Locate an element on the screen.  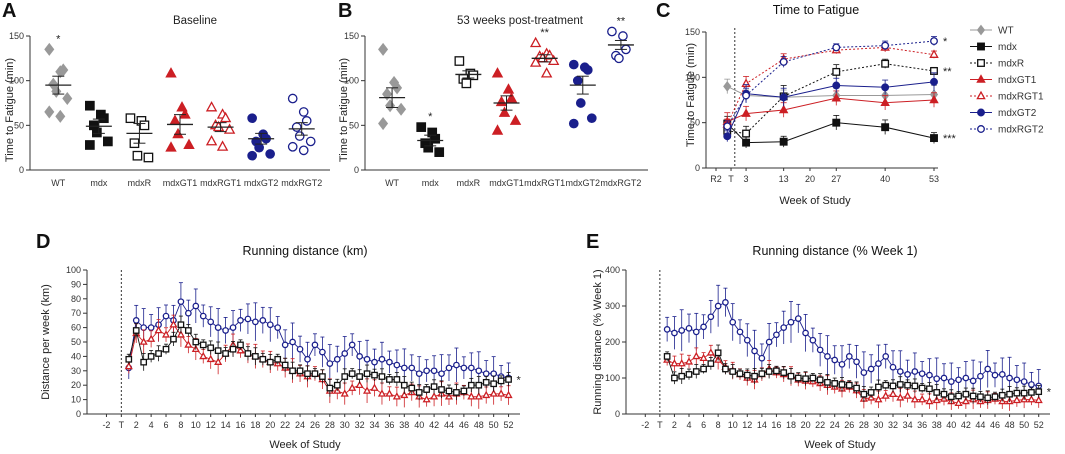
y-tick-label: 150 is located at coordinates (351, 36).